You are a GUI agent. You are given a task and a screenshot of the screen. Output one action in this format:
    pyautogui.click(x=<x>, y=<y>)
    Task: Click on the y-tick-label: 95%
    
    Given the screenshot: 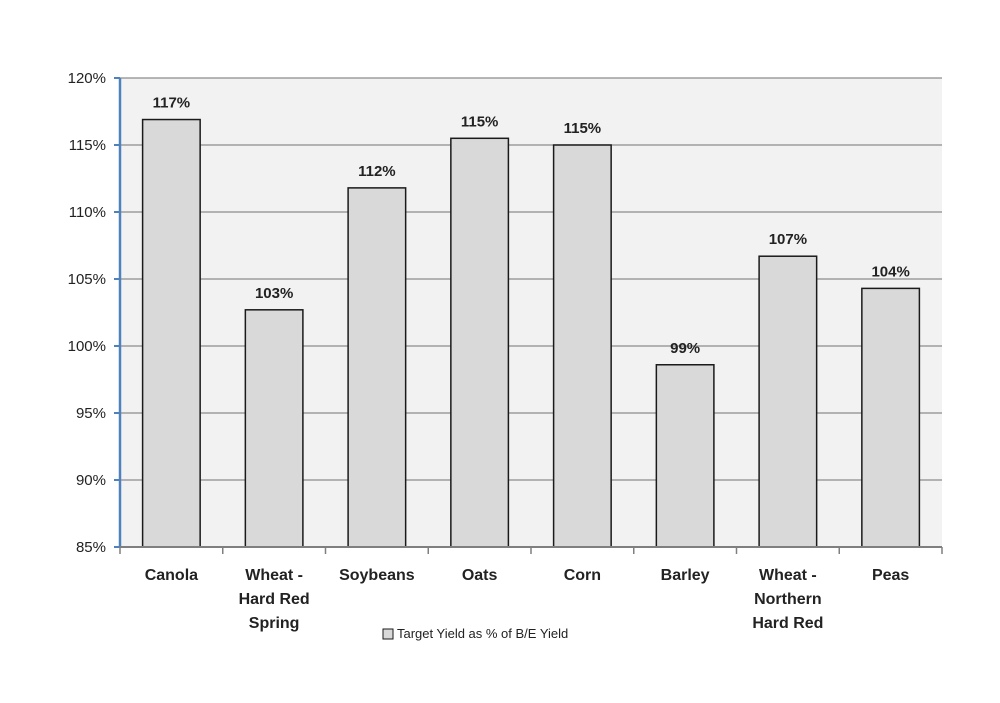 What is the action you would take?
    pyautogui.click(x=91, y=413)
    